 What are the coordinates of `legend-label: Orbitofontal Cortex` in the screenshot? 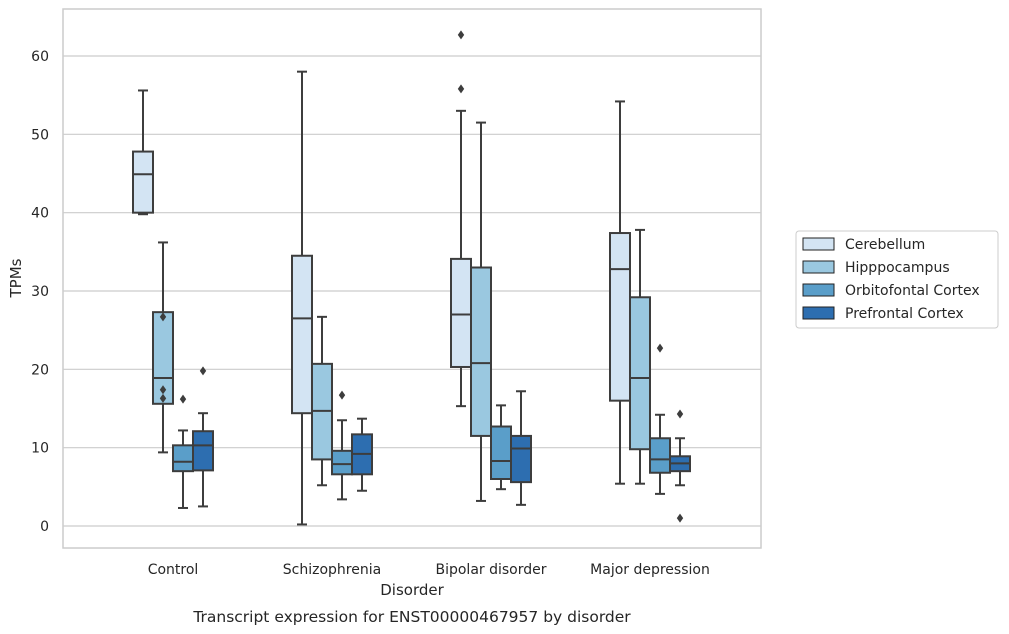 It's located at (912, 291).